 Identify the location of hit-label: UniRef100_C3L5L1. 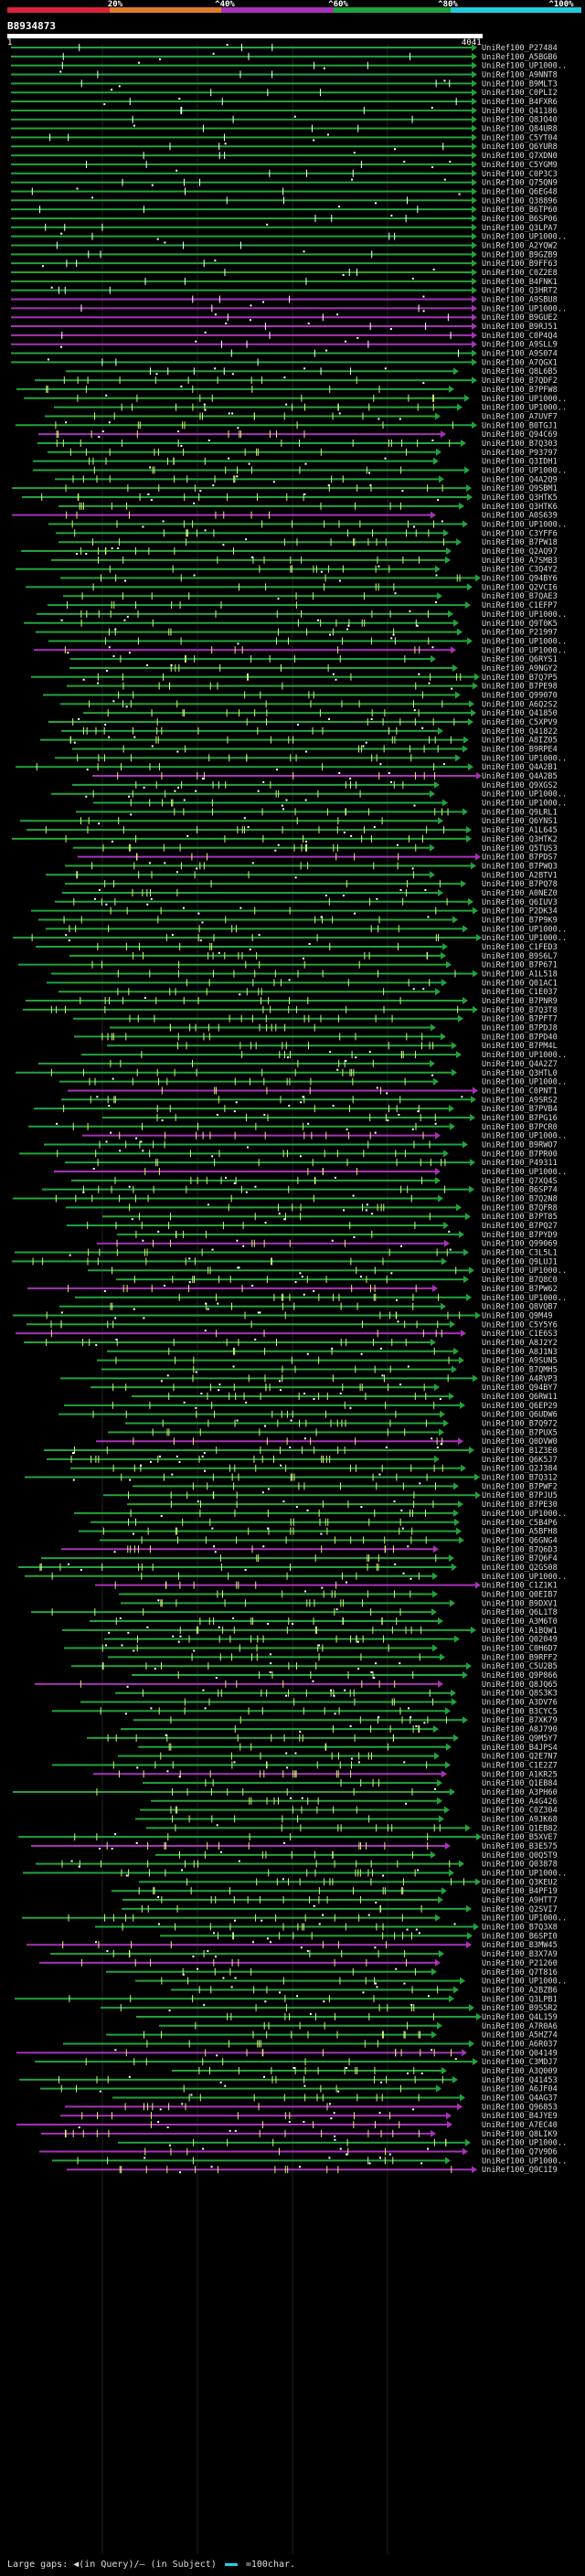
(520, 1253).